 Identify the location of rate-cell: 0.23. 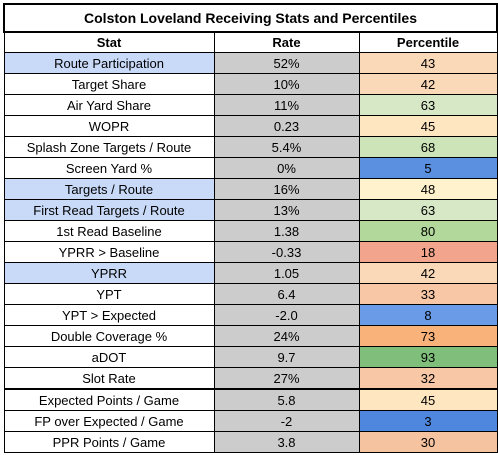
(286, 126).